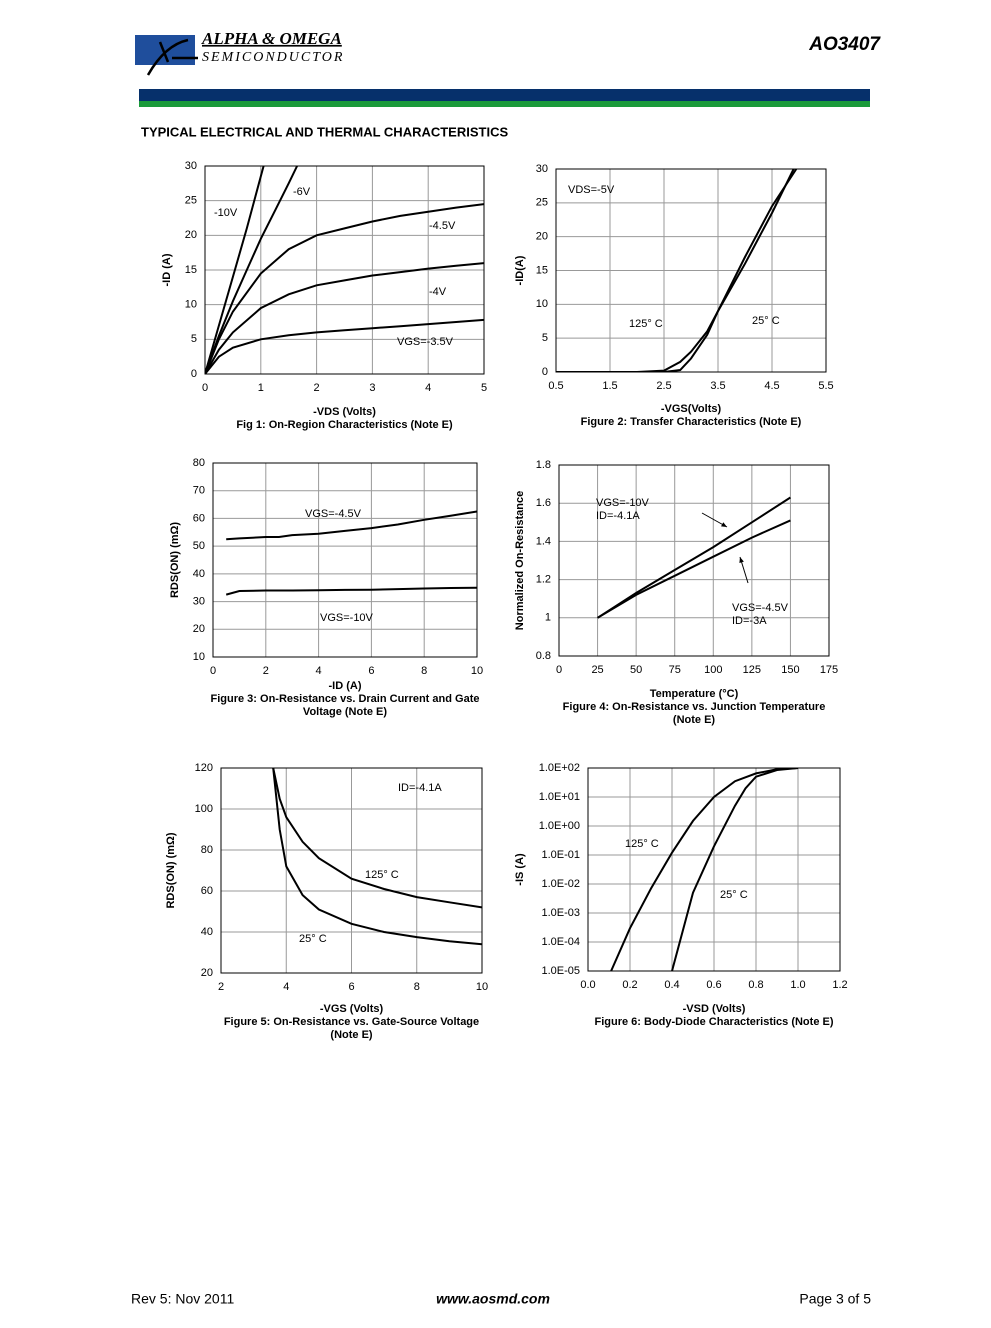 This screenshot has height=1328, width=991. What do you see at coordinates (548, 618) in the screenshot?
I see `y-tick-label: 1` at bounding box center [548, 618].